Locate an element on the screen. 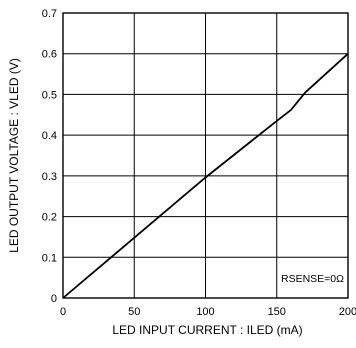 The image size is (356, 348). annotation-rsense: RSENSE=0Ω is located at coordinates (312, 279).